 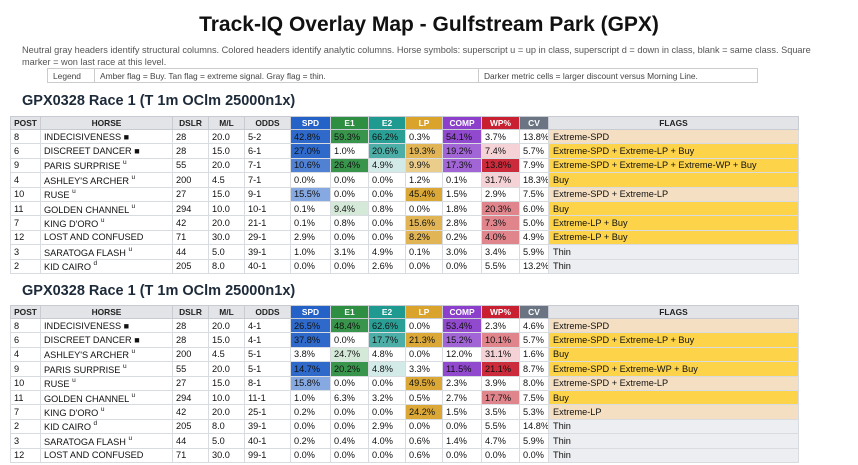 I want to click on odds-cell: 99-1, so click(x=267, y=455).